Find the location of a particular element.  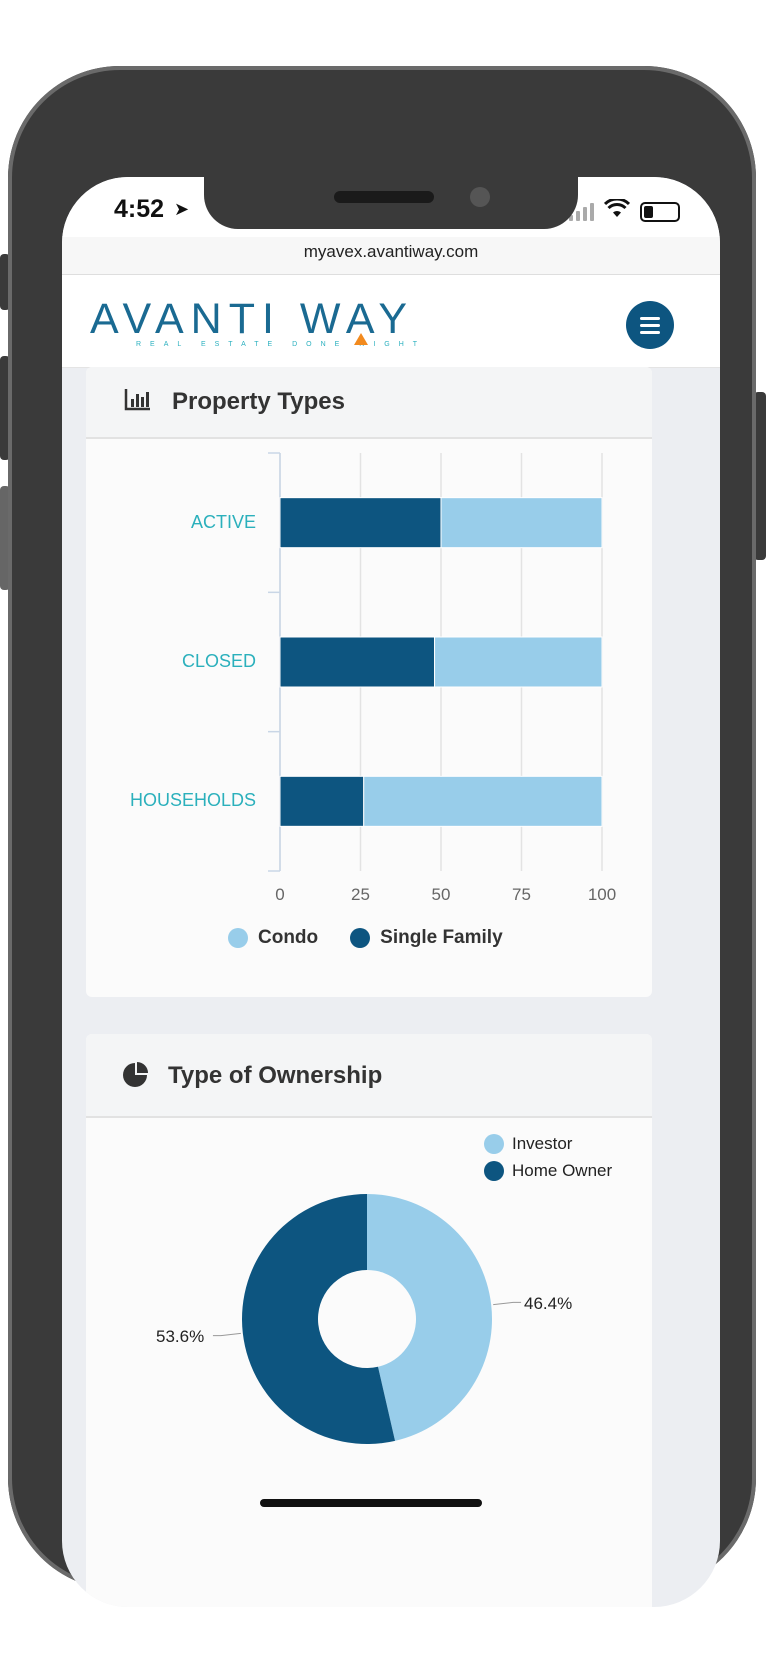

speaker is located at coordinates (384, 197).